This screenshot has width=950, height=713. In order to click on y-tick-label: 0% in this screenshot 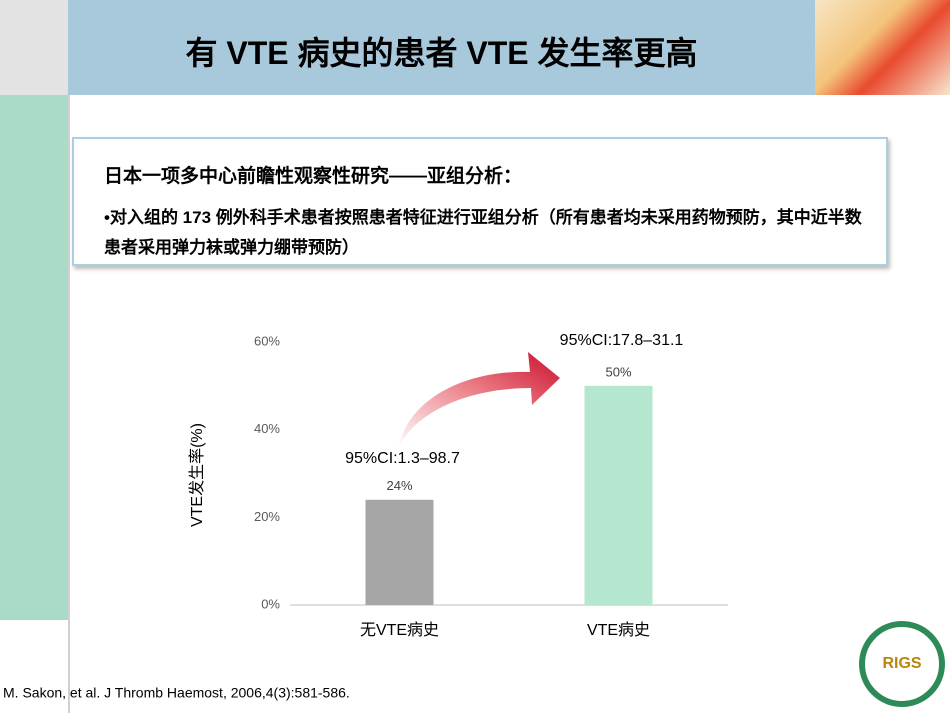, I will do `click(270, 603)`.